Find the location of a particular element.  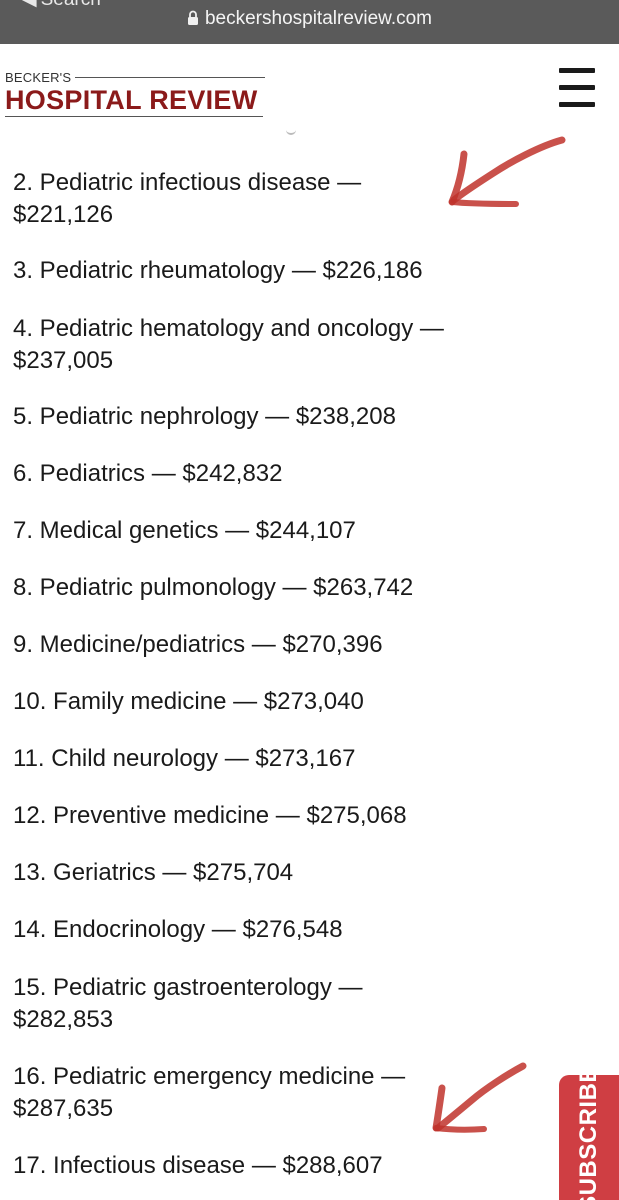

list-item-line: 17. Infectious disease — $288,607 is located at coordinates (198, 1165).